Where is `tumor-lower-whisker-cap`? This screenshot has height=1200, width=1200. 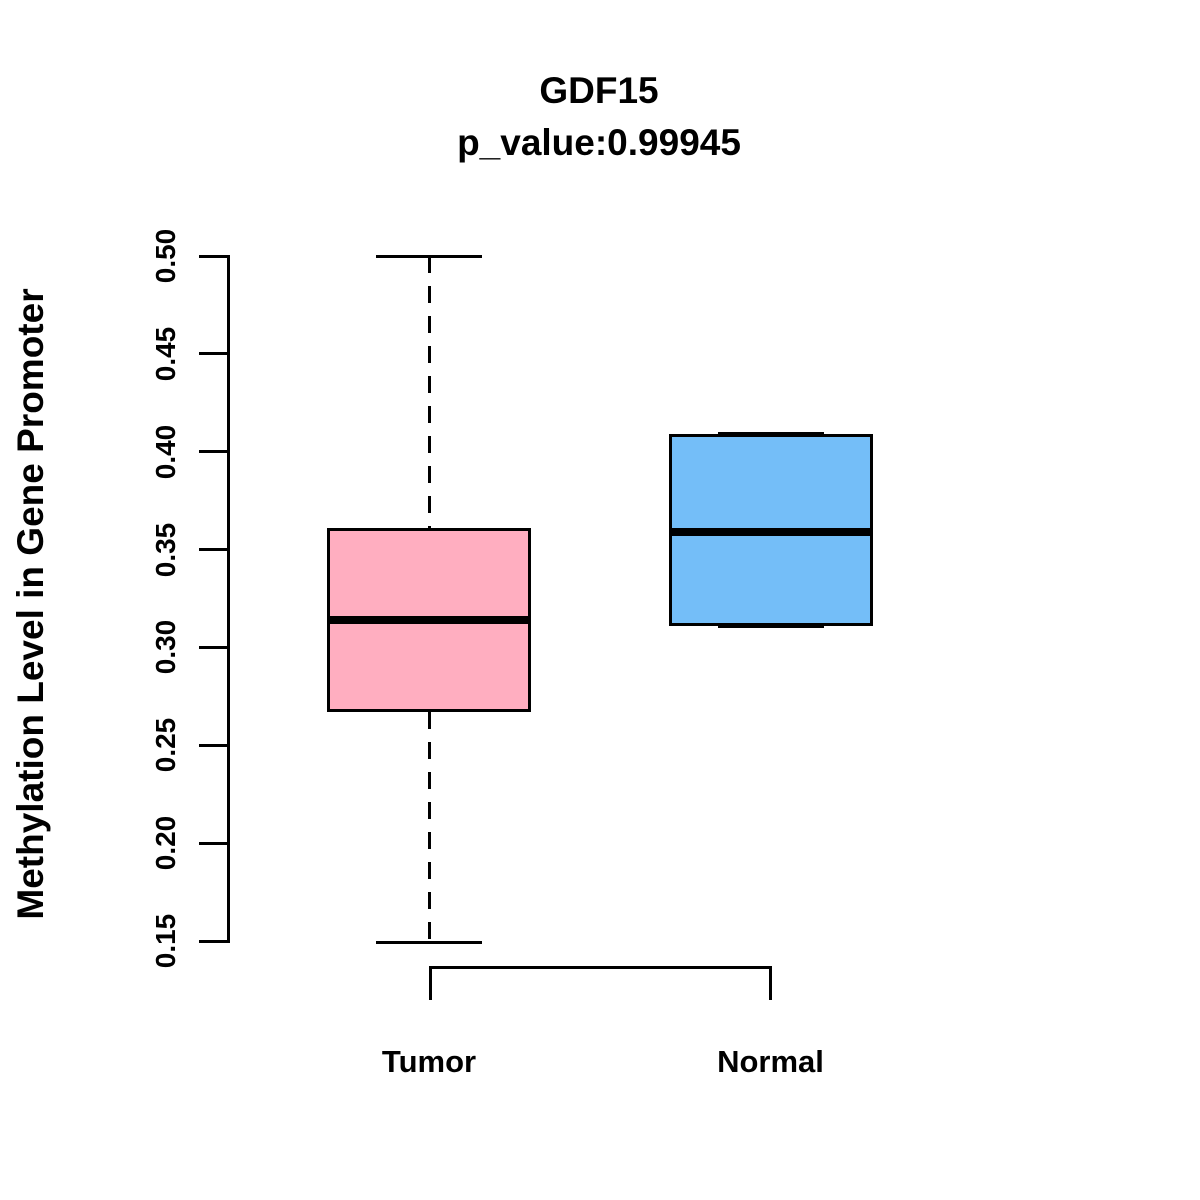
tumor-lower-whisker-cap is located at coordinates (429, 943).